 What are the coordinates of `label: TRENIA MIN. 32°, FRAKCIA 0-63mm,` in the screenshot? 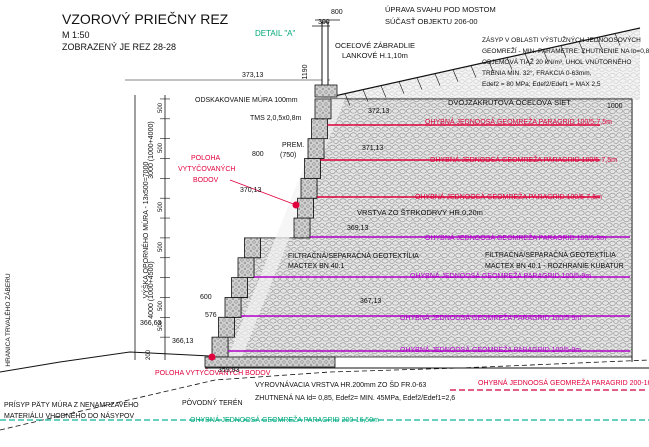 It's located at (537, 73).